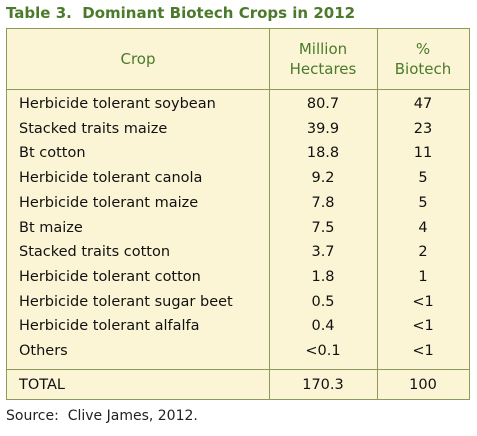 The width and height of the screenshot is (477, 436). I want to click on table-cell: 0.5, so click(323, 301).